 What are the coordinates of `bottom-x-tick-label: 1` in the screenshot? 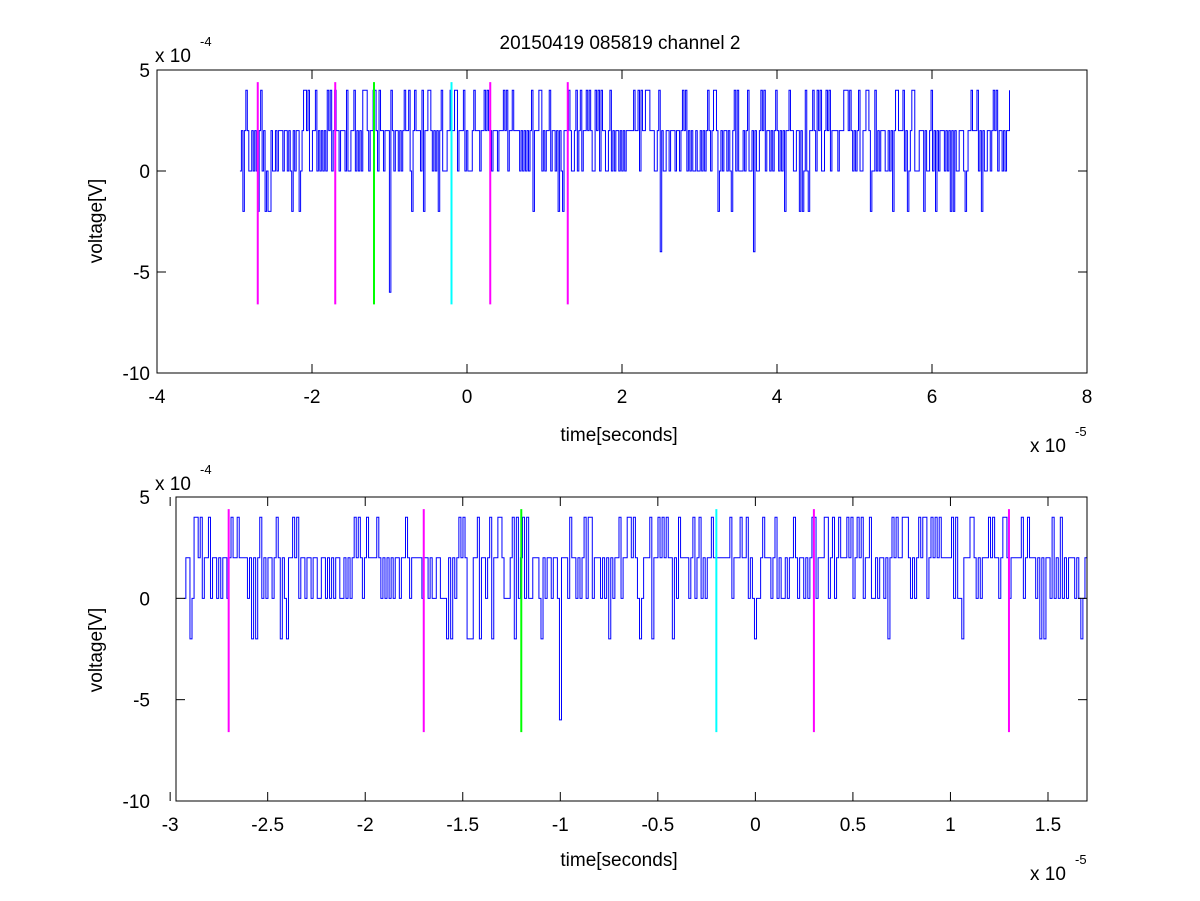 It's located at (950, 825).